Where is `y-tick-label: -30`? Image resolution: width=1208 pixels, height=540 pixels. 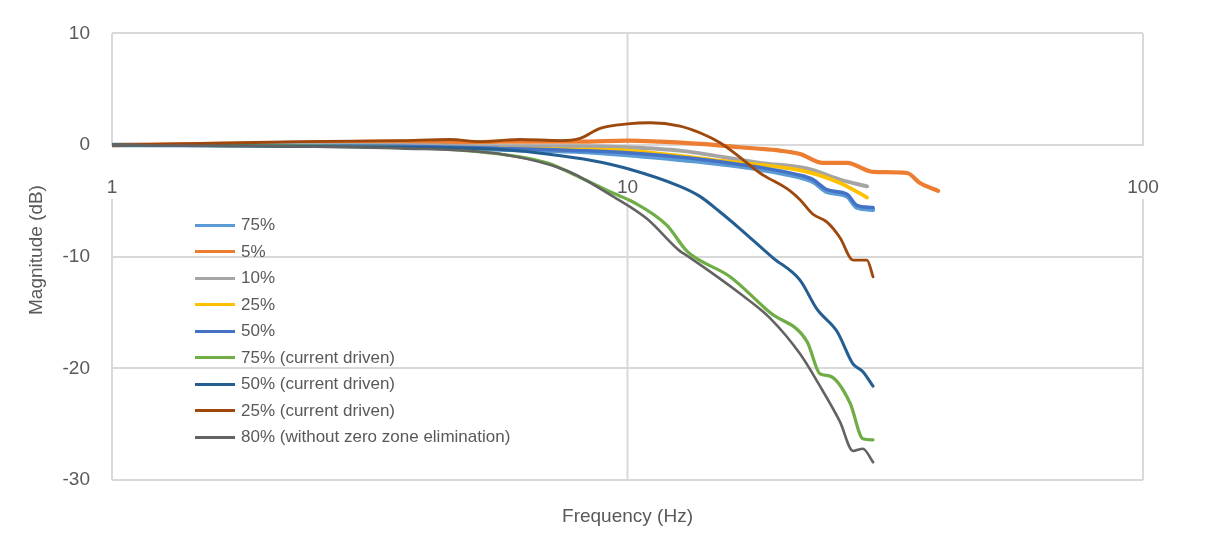
y-tick-label: -30 is located at coordinates (76, 479).